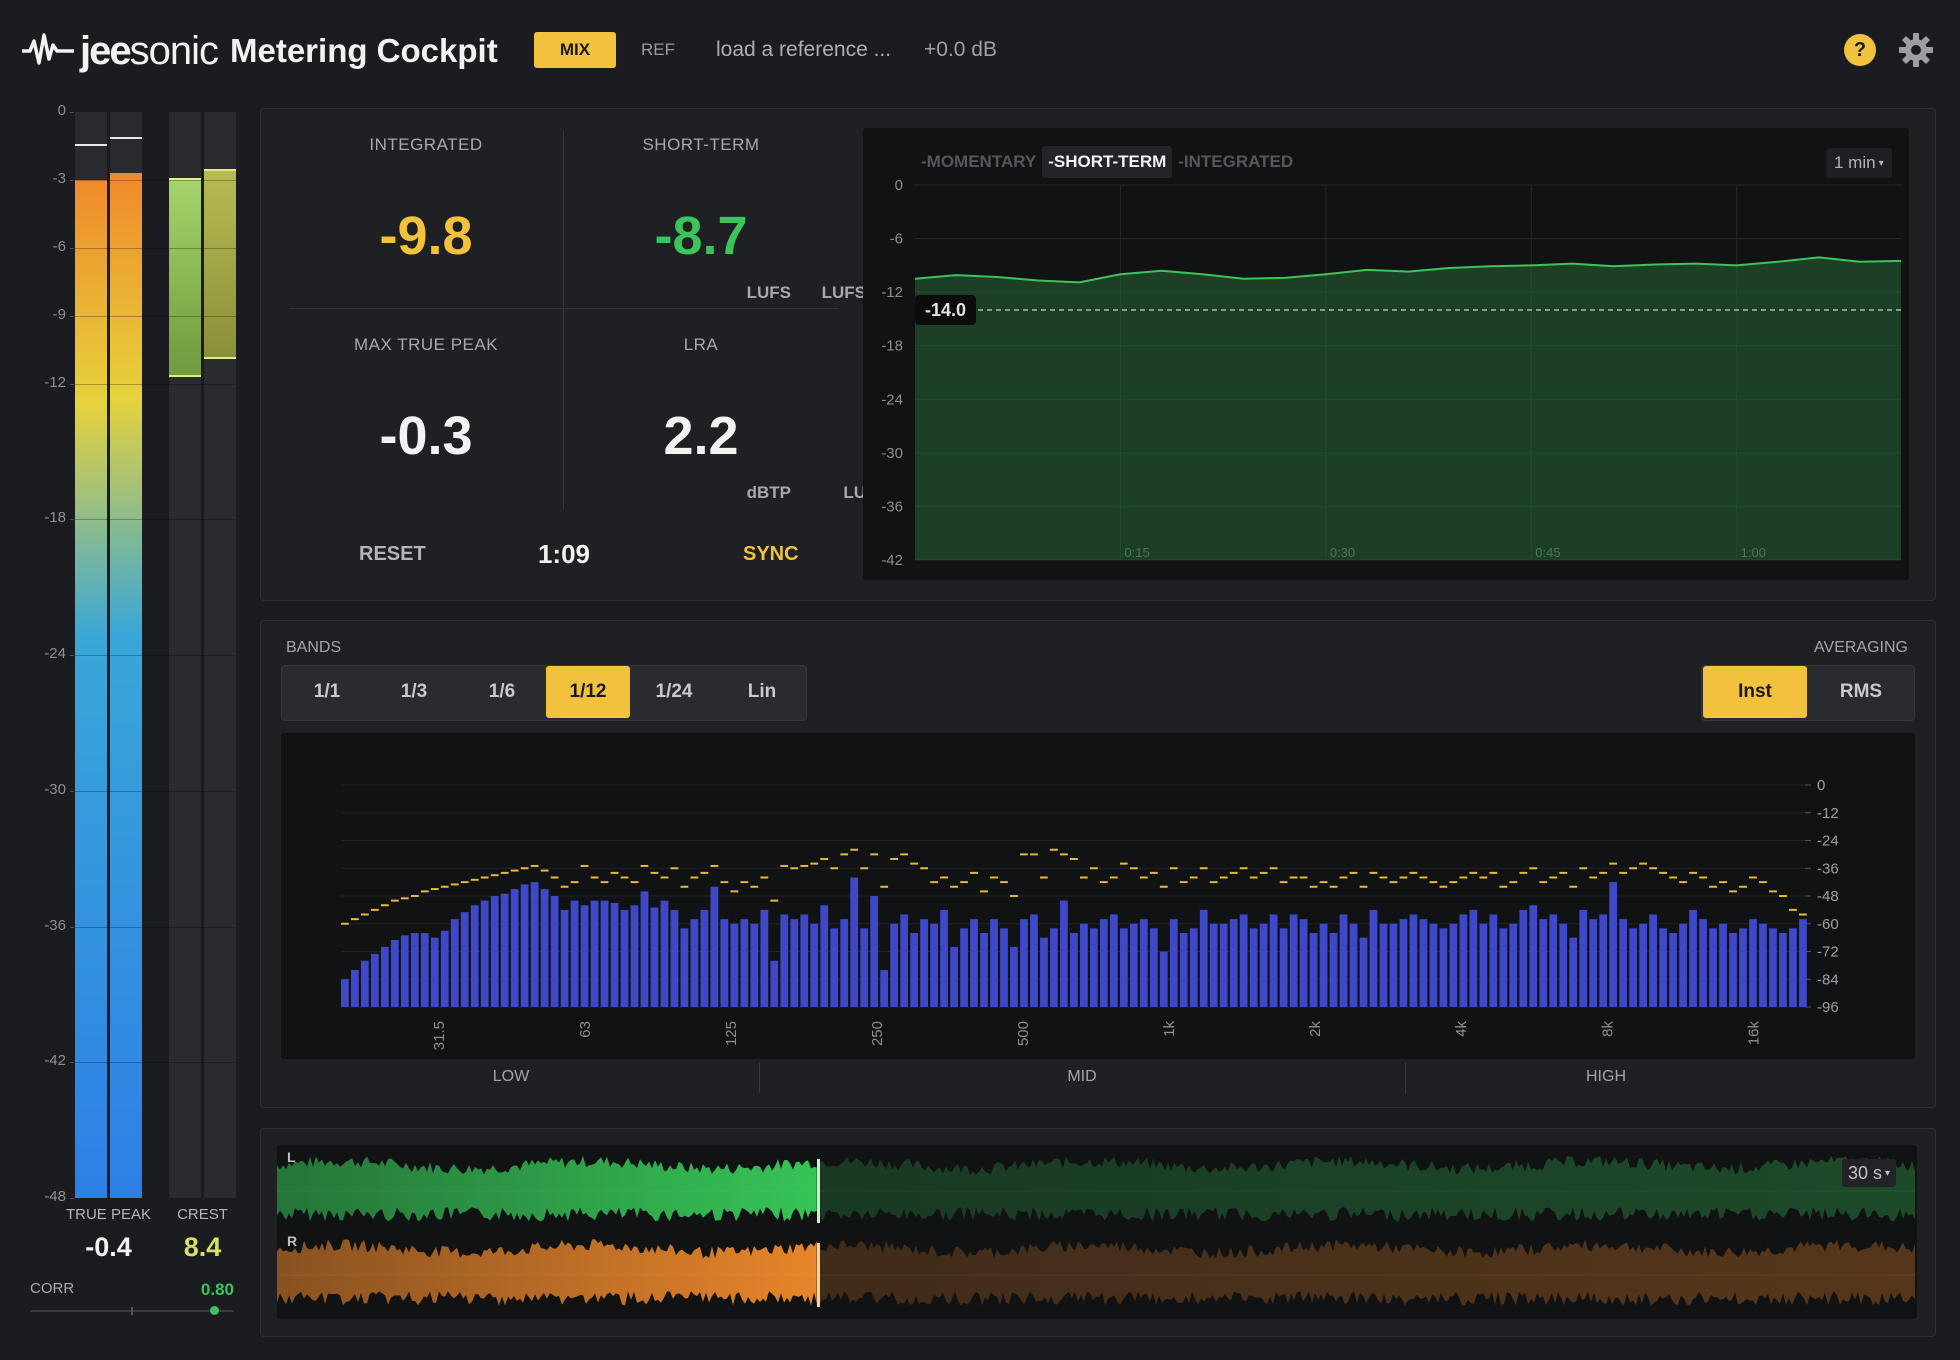  I want to click on band-option-1-3: 1/3, so click(414, 691).